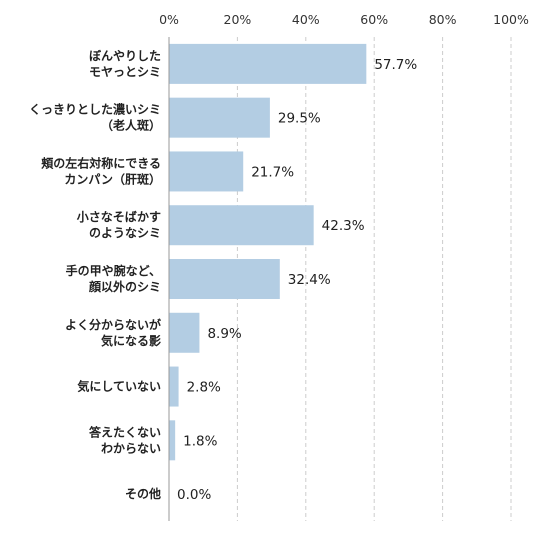 This screenshot has width=536, height=536. I want to click on value-label: 0.0%, so click(194, 495).